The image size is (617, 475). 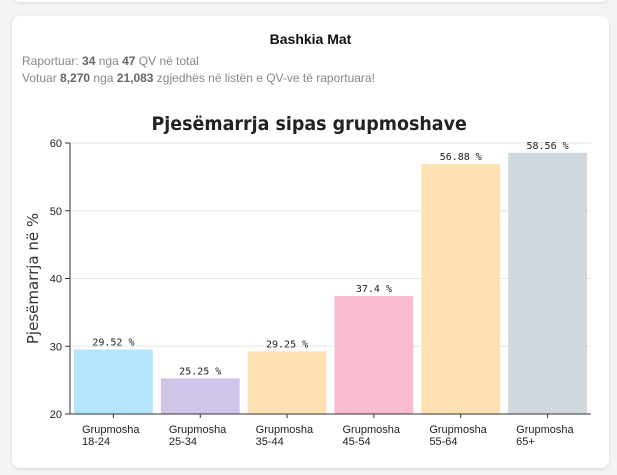 I want to click on bar-value-label: 25.25 %, so click(x=200, y=371).